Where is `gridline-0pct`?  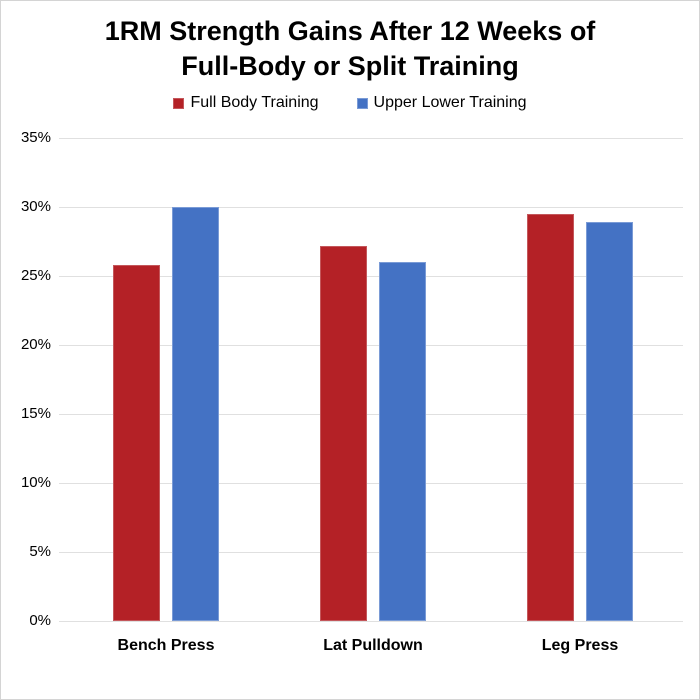
gridline-0pct is located at coordinates (371, 621).